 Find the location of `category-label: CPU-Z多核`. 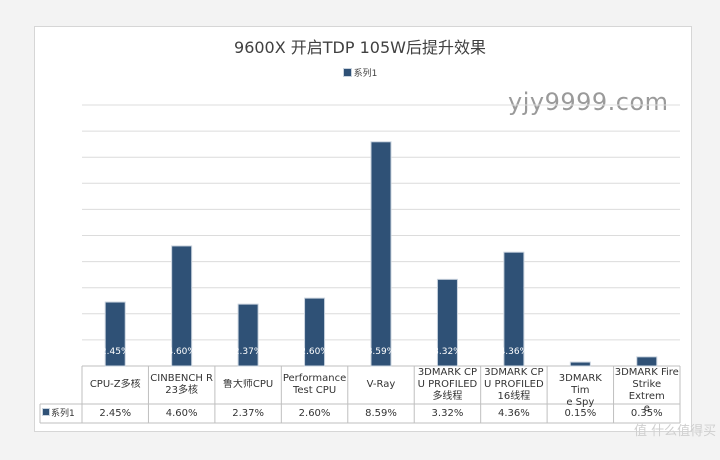

category-label: CPU-Z多核 is located at coordinates (115, 384).